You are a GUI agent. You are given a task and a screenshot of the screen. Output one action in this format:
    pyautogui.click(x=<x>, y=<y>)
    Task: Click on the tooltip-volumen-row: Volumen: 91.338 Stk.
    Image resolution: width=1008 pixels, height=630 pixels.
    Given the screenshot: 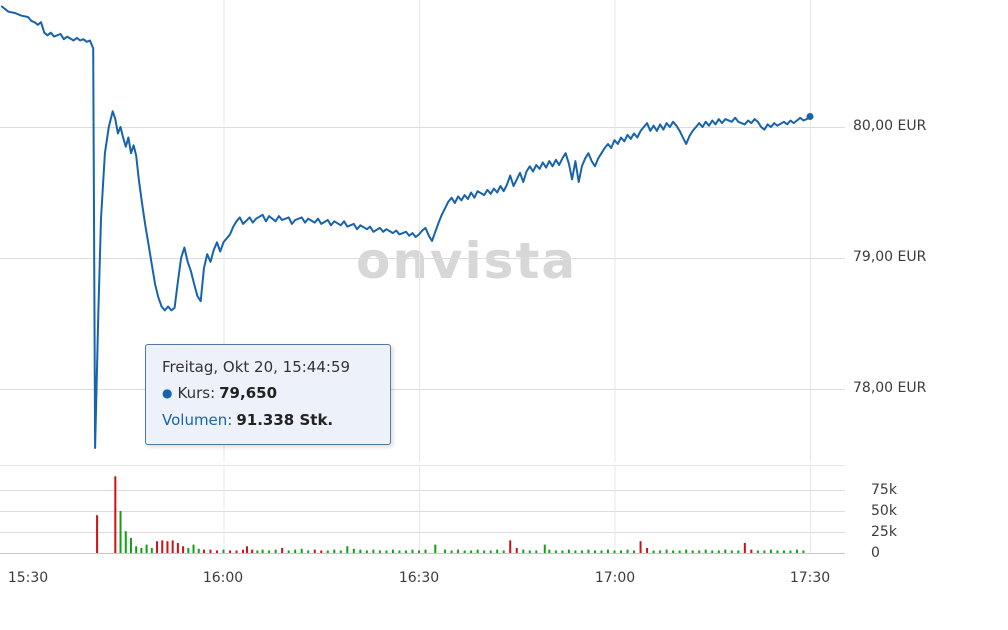 What is the action you would take?
    pyautogui.click(x=268, y=420)
    